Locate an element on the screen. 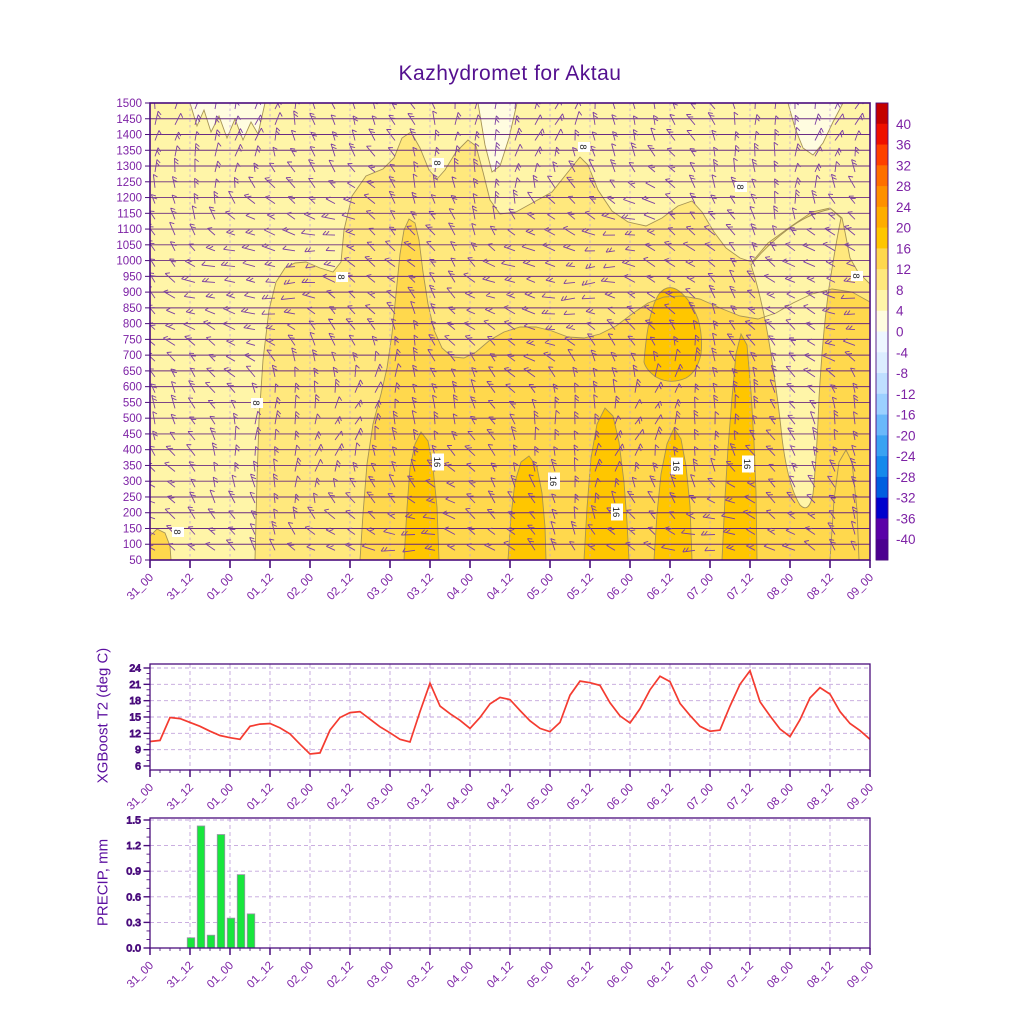 This screenshot has height=1024, width=1024. svg-text: 1250 is located at coordinates (129, 183).